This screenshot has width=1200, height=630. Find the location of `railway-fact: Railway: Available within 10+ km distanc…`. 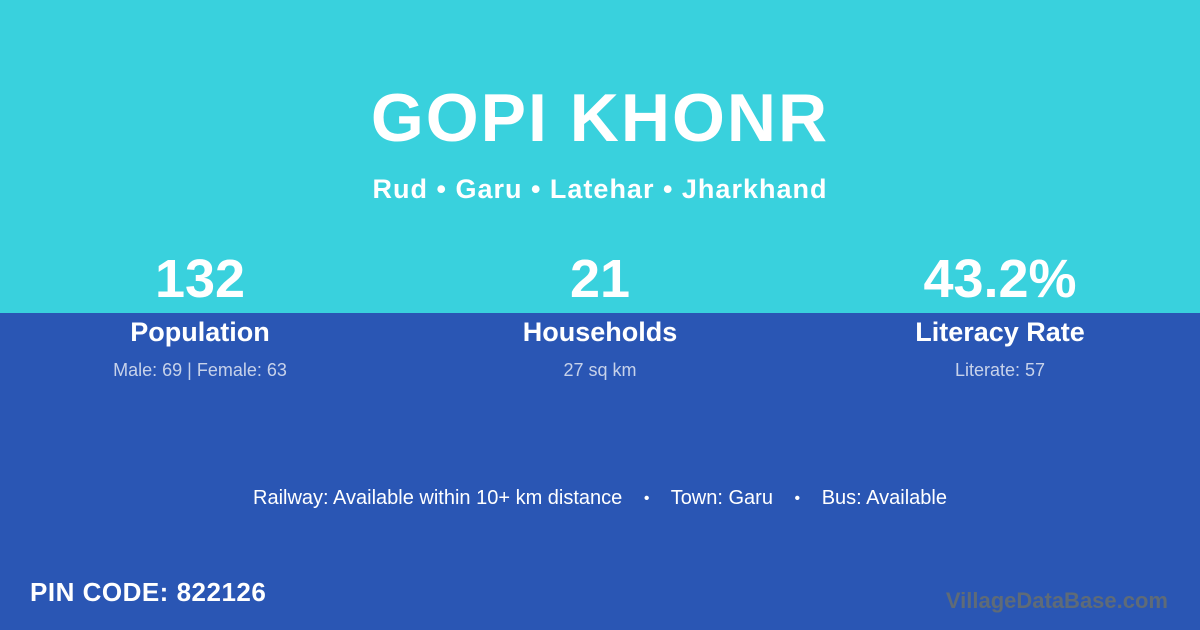

railway-fact: Railway: Available within 10+ km distanc… is located at coordinates (438, 498).